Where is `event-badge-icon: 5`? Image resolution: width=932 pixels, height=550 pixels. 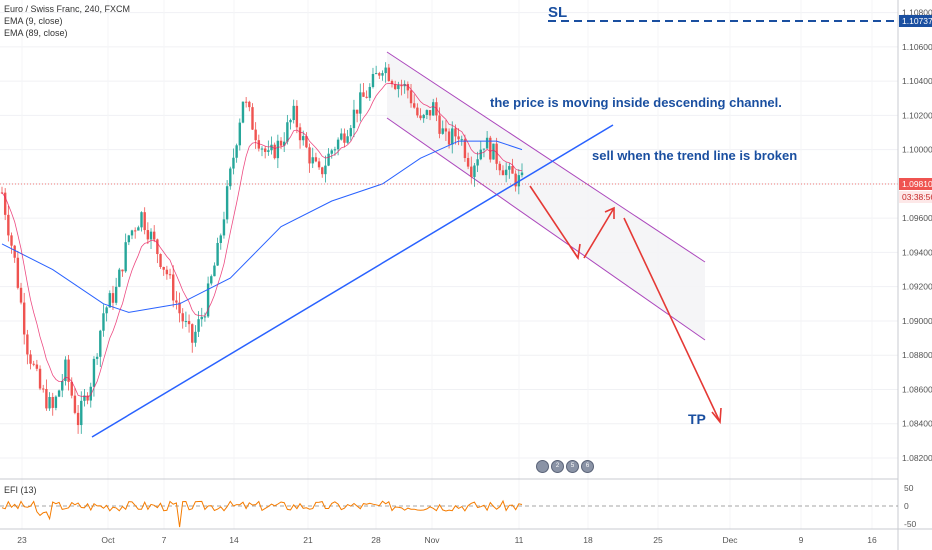 event-badge-icon: 5 is located at coordinates (572, 466).